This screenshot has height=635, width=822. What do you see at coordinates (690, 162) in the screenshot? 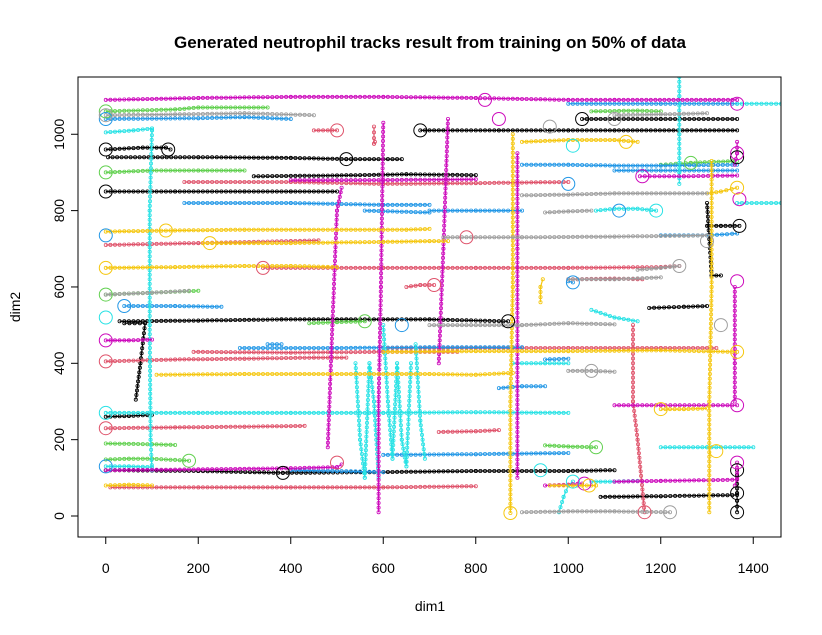
I see `track-end-marker` at bounding box center [690, 162].